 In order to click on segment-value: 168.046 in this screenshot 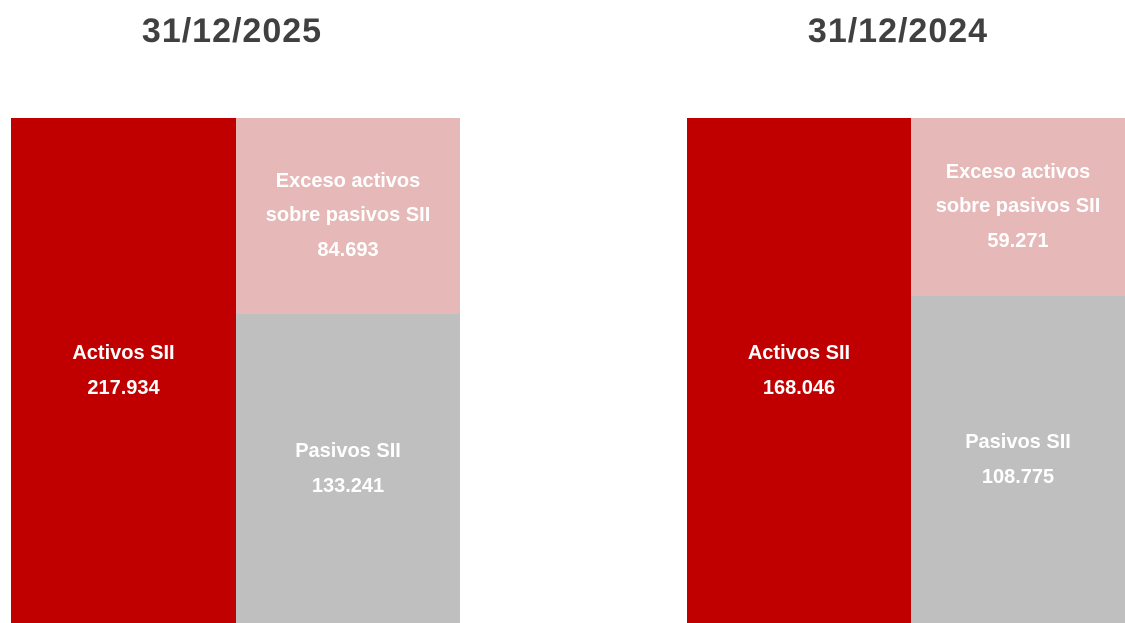, I will do `click(799, 387)`.